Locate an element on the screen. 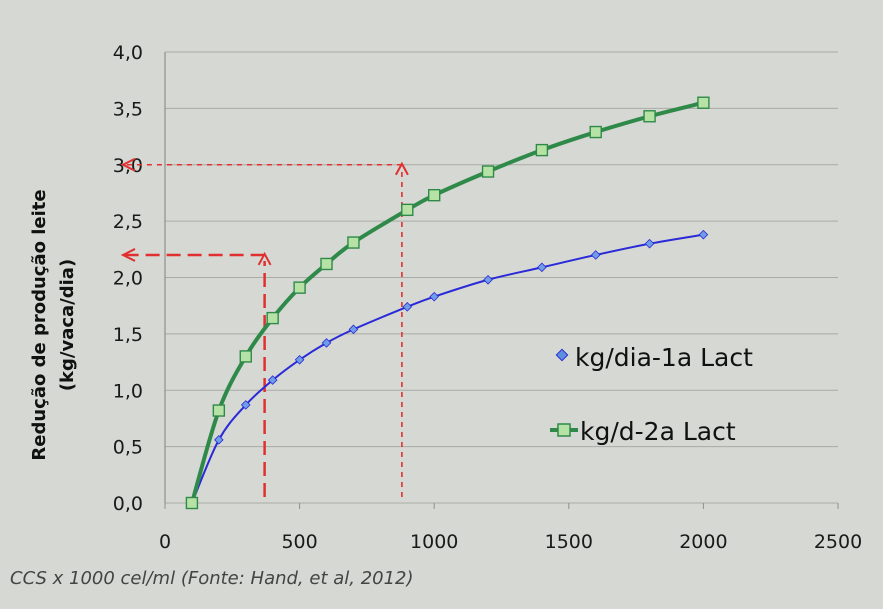  y-tick-label: 0,0 is located at coordinates (128, 504).